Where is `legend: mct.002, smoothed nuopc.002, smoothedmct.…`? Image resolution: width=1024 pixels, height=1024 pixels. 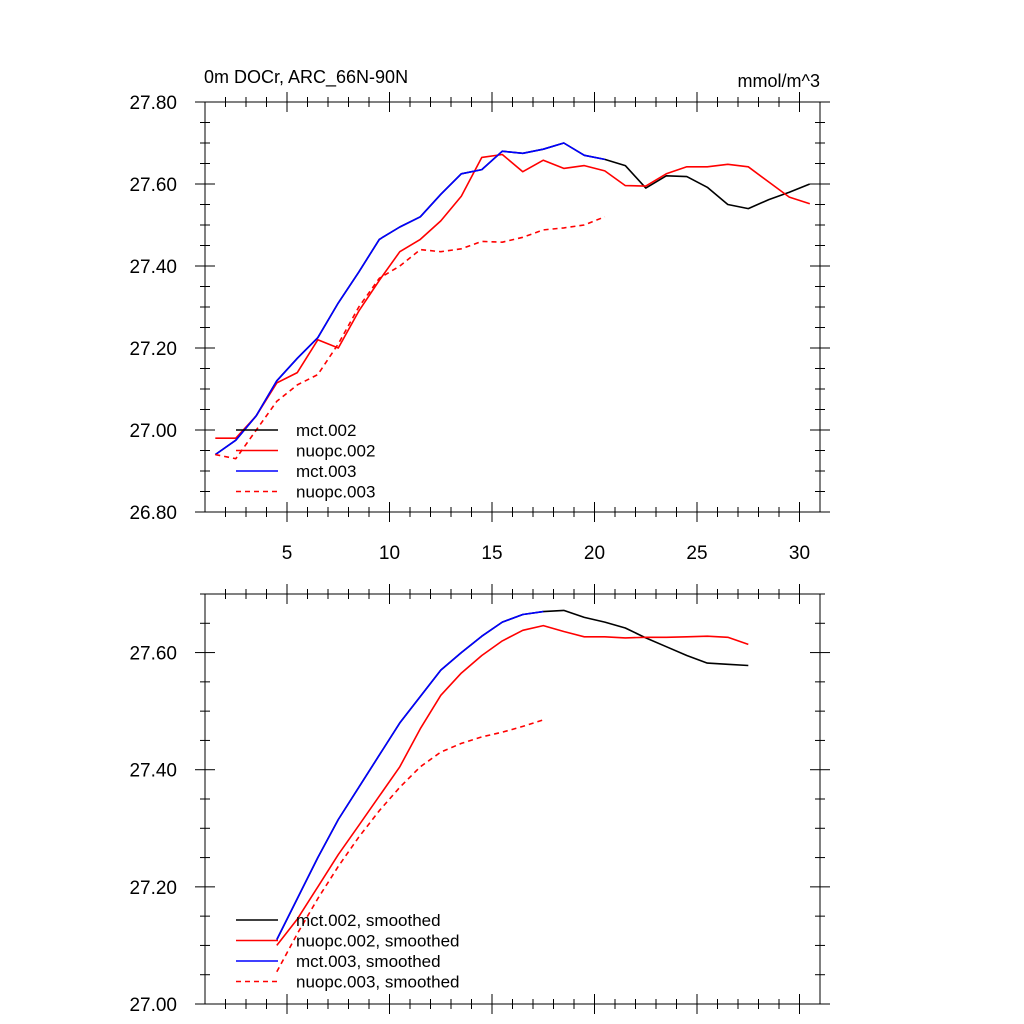
legend: mct.002, smoothed nuopc.002, smoothedmct.… is located at coordinates (348, 951).